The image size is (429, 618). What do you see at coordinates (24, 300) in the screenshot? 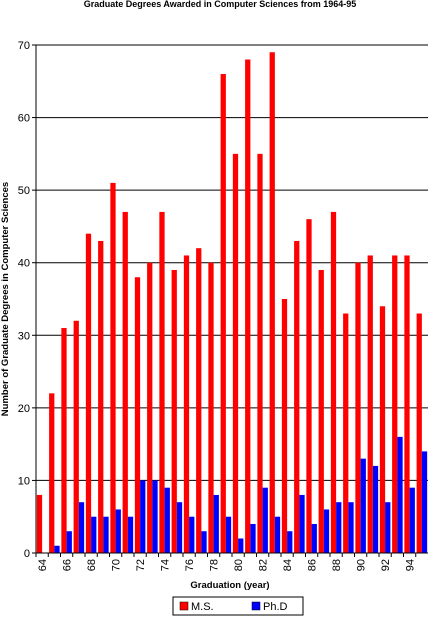
I see `y-tick-labels: 0 10 20 30 40 50 60 70` at bounding box center [24, 300].